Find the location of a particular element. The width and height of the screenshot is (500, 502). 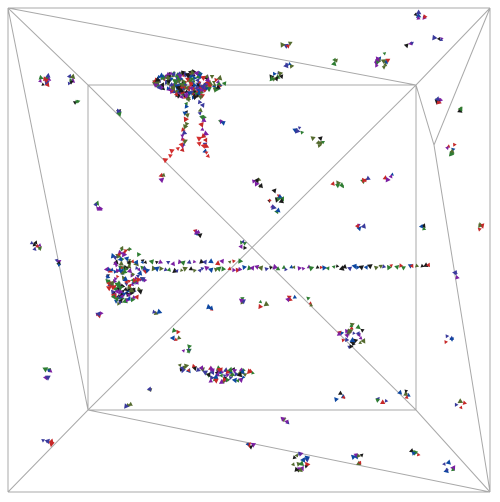

connector-corner is located at coordinates (48, 46).